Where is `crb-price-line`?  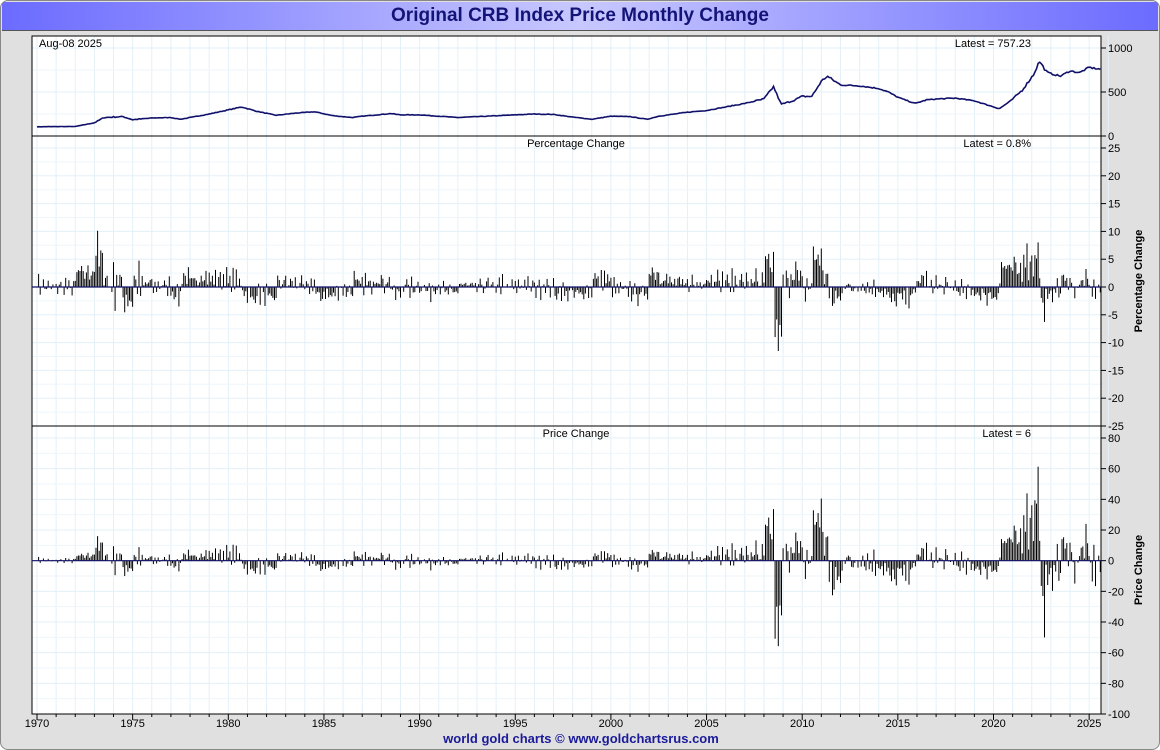
crb-price-line is located at coordinates (568, 94).